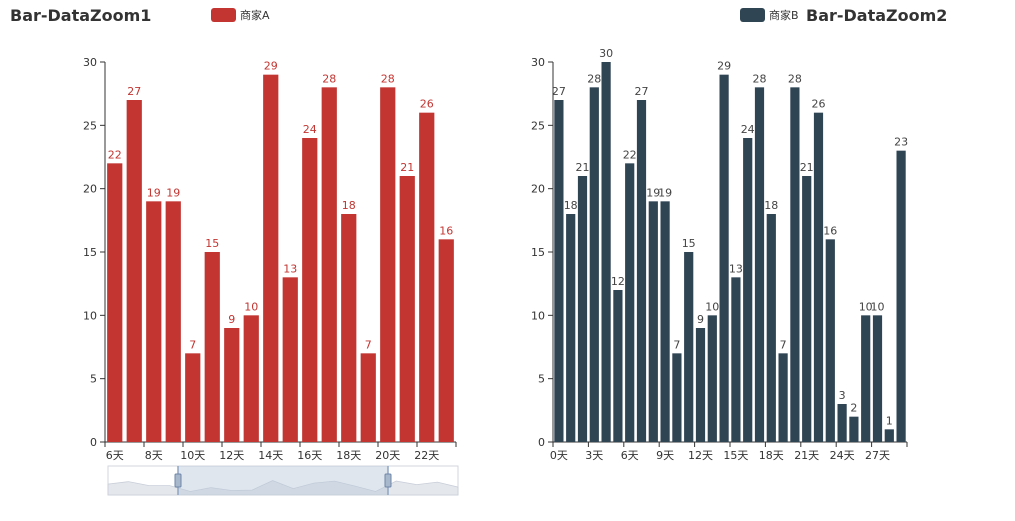  What do you see at coordinates (90, 62) in the screenshot?
I see `y-axis-tick-label: 30` at bounding box center [90, 62].